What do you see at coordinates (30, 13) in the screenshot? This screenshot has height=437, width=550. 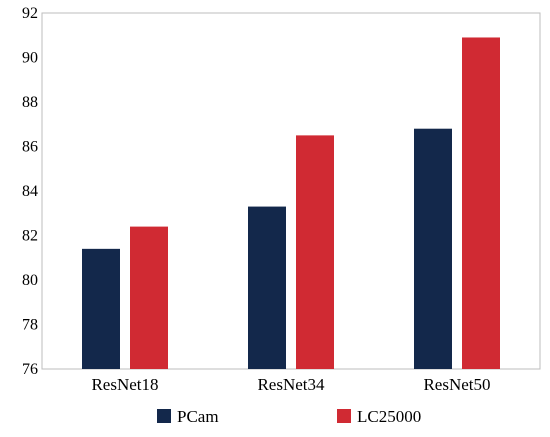 I see `y-tick-label: 92` at bounding box center [30, 13].